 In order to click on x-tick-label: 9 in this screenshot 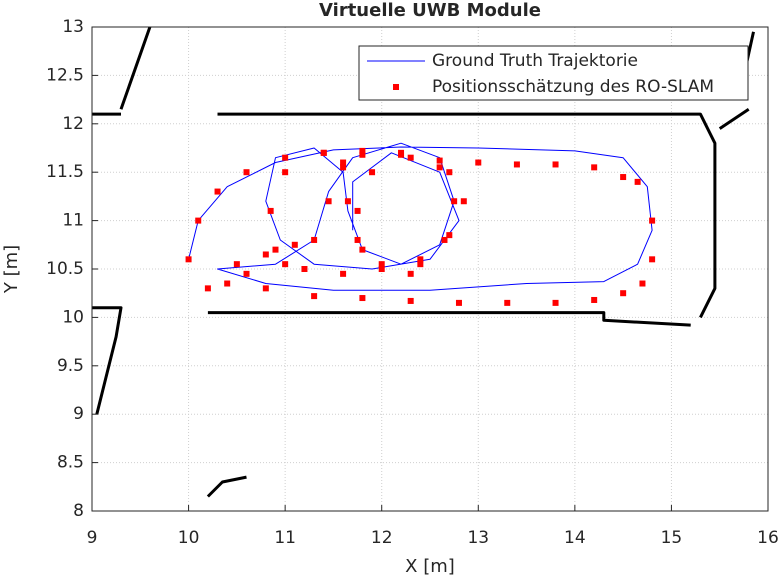, I will do `click(92, 538)`.